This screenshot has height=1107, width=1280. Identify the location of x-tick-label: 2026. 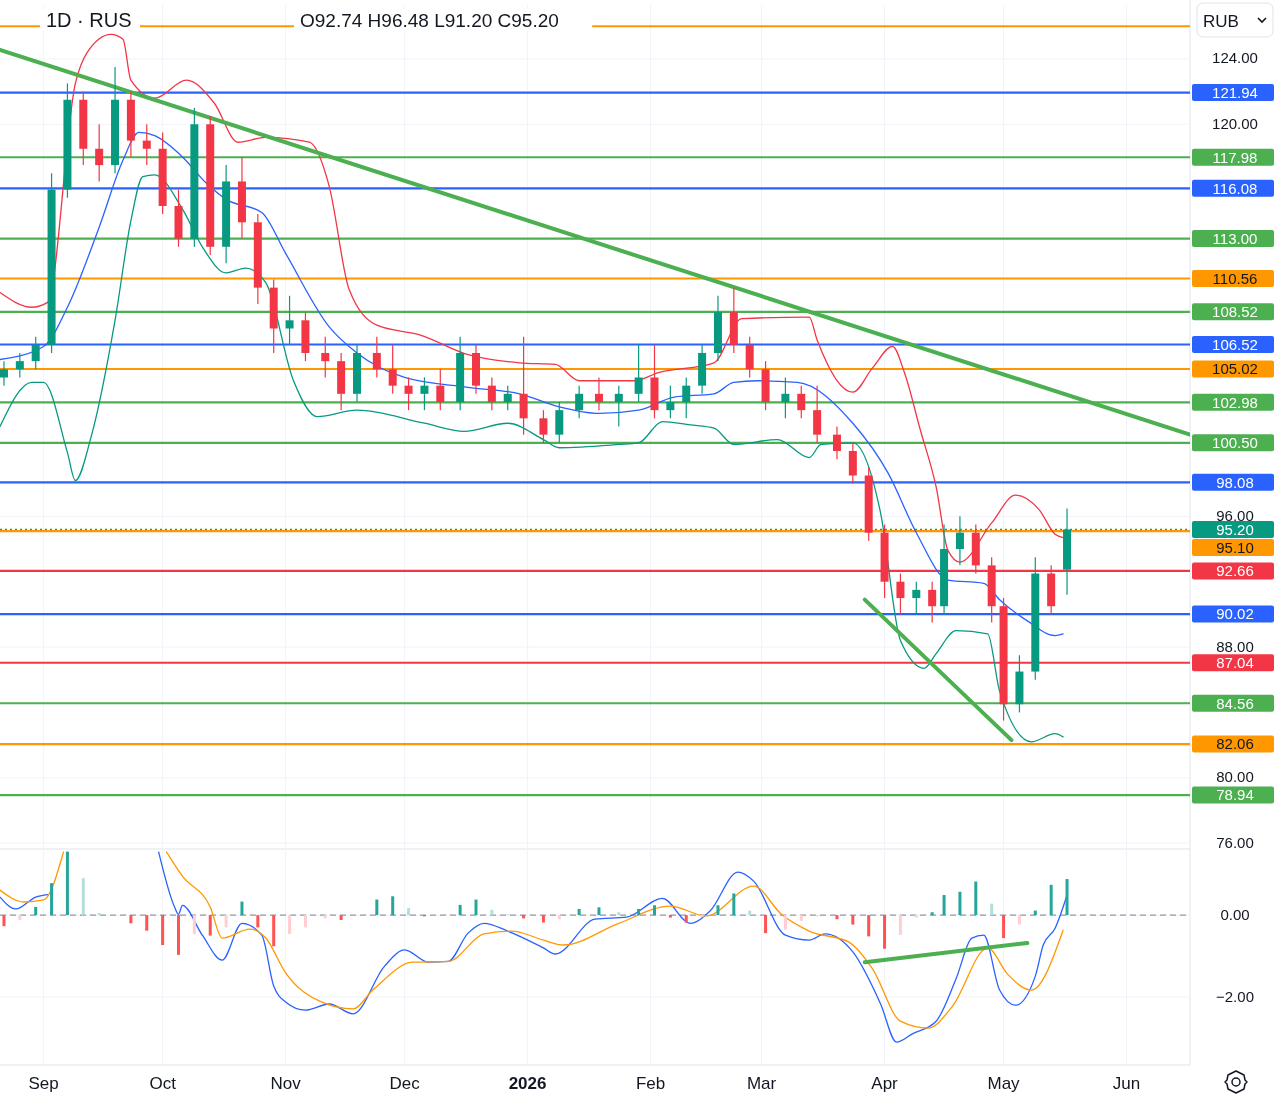
(527, 1083).